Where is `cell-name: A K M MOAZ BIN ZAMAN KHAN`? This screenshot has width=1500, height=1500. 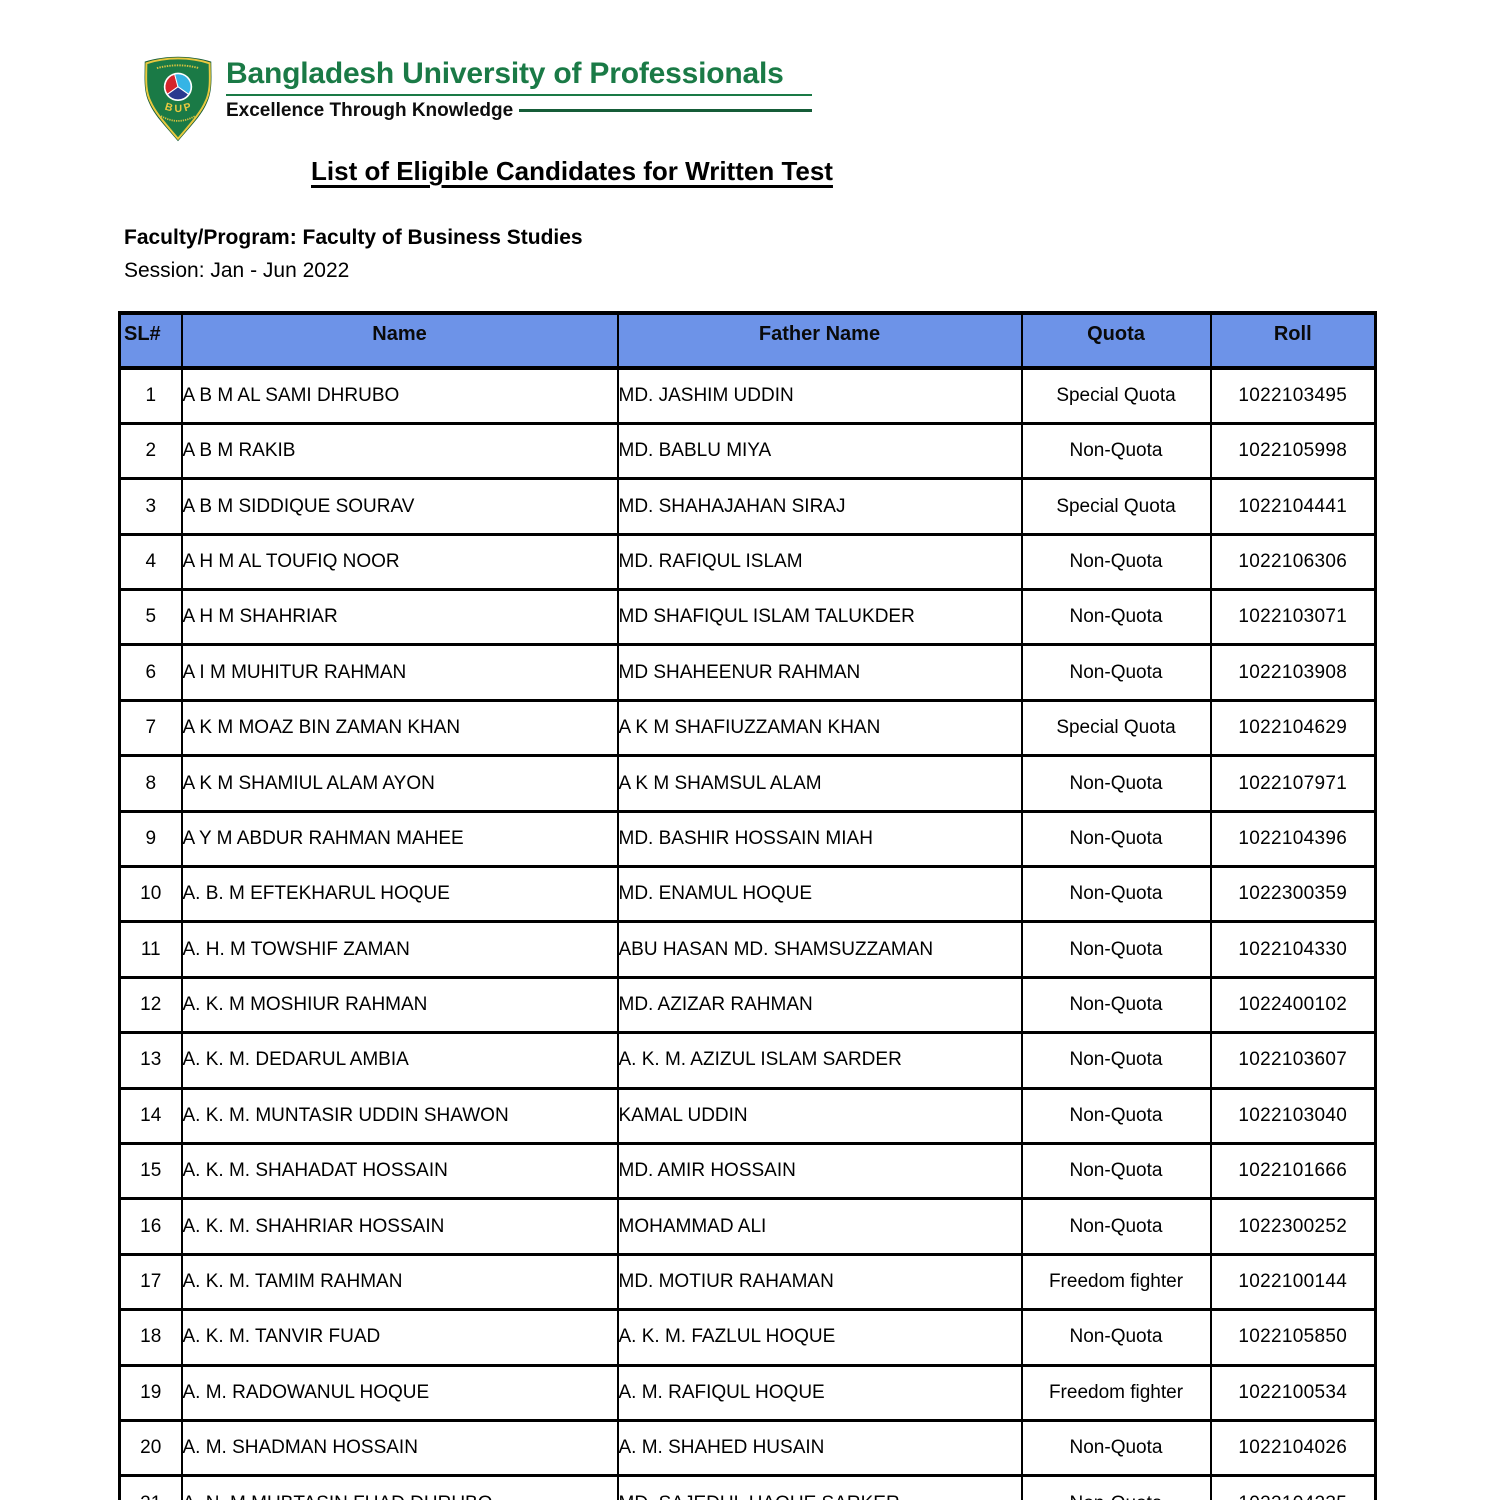
cell-name: A K M MOAZ BIN ZAMAN KHAN is located at coordinates (399, 728).